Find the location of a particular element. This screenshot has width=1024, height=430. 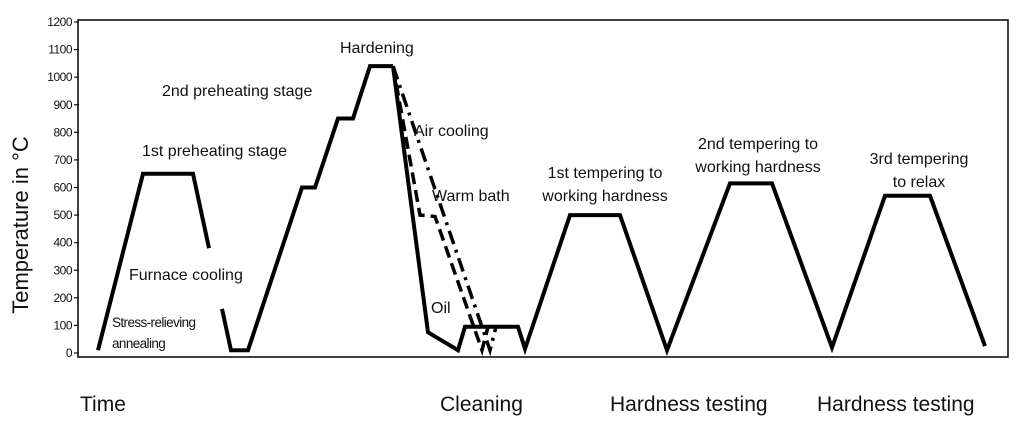

label-1st-tempering-l2: working hardness is located at coordinates (604, 196).